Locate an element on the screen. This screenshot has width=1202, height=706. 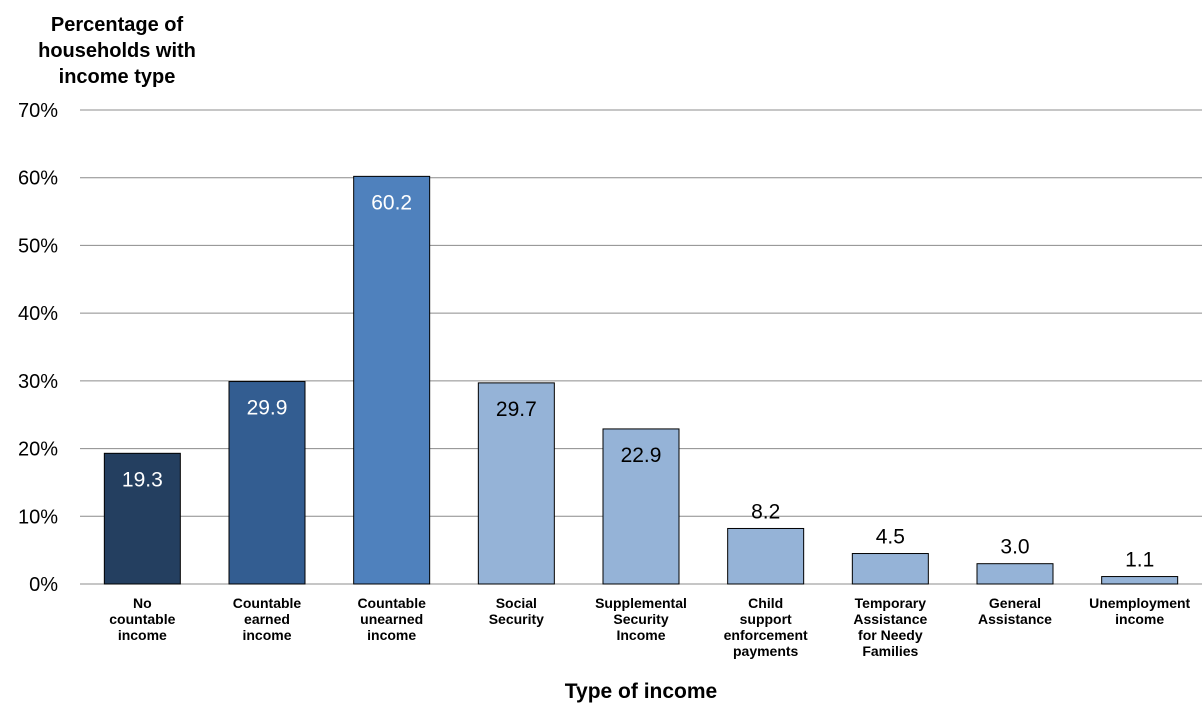
data-label: 3.0 is located at coordinates (1014, 547).